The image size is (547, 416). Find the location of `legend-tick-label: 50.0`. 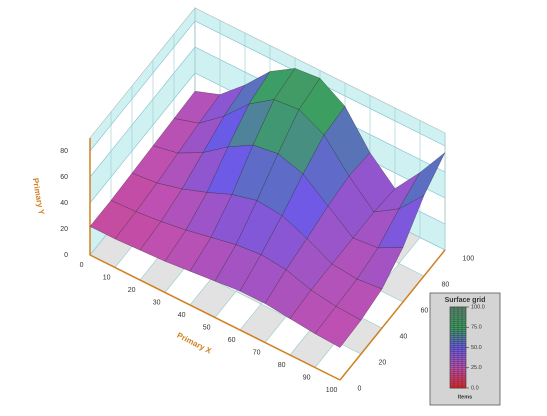

legend-tick-label: 50.0 is located at coordinates (476, 348).